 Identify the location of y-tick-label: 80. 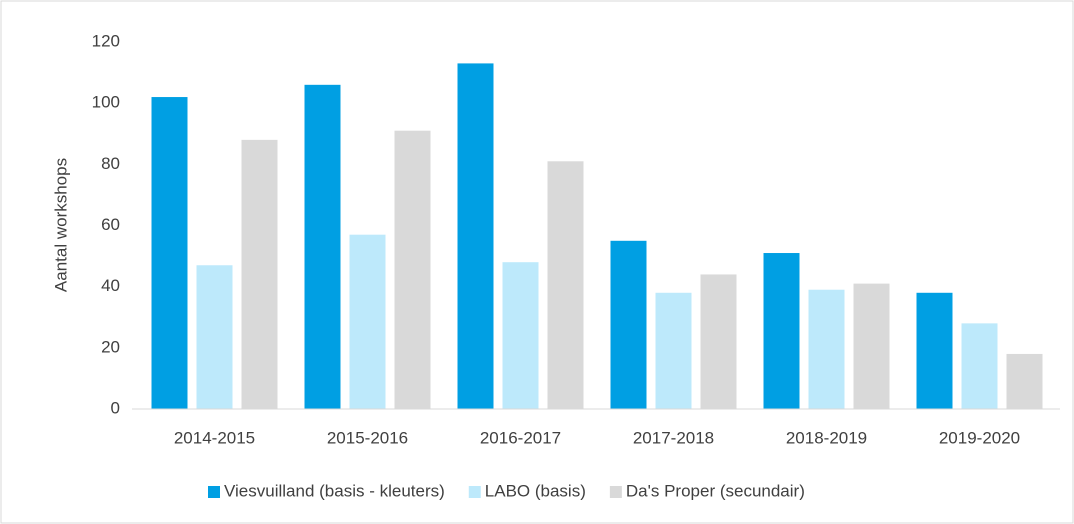
(110, 163).